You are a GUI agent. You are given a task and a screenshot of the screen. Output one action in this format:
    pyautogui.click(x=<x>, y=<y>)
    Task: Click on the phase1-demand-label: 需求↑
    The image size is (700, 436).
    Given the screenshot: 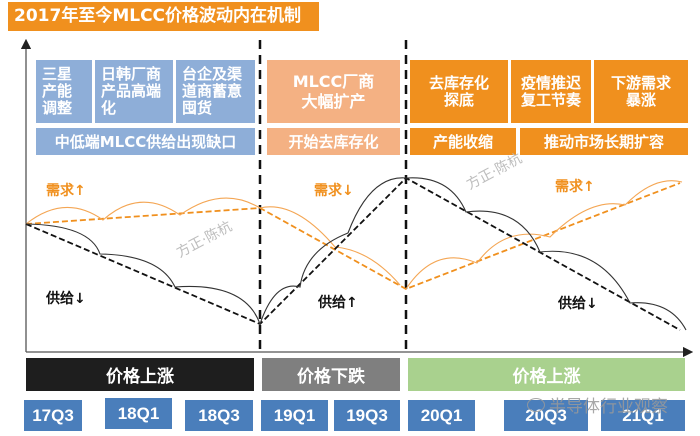 What is the action you would take?
    pyautogui.click(x=66, y=190)
    